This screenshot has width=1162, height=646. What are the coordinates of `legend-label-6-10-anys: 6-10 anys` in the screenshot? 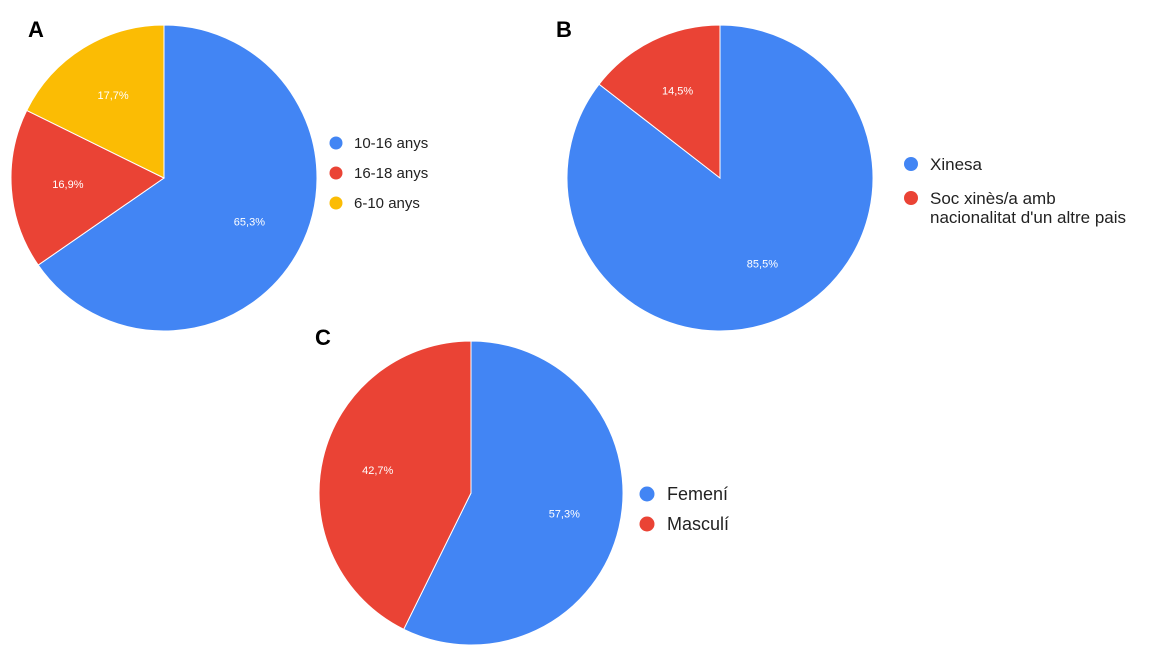 It's located at (387, 203).